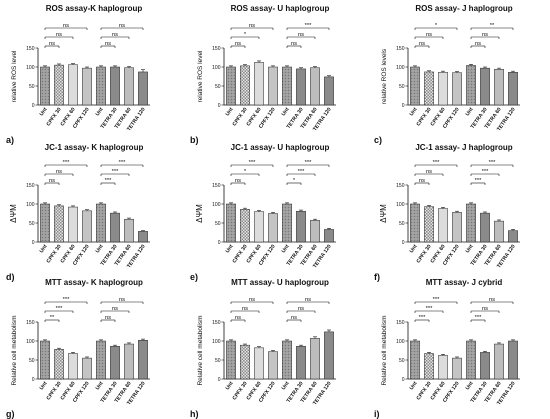 This screenshot has width=550, height=419. Describe the element at coordinates (463, 8) in the screenshot. I see `chart-title: ROS assay- J haplogroup` at that location.